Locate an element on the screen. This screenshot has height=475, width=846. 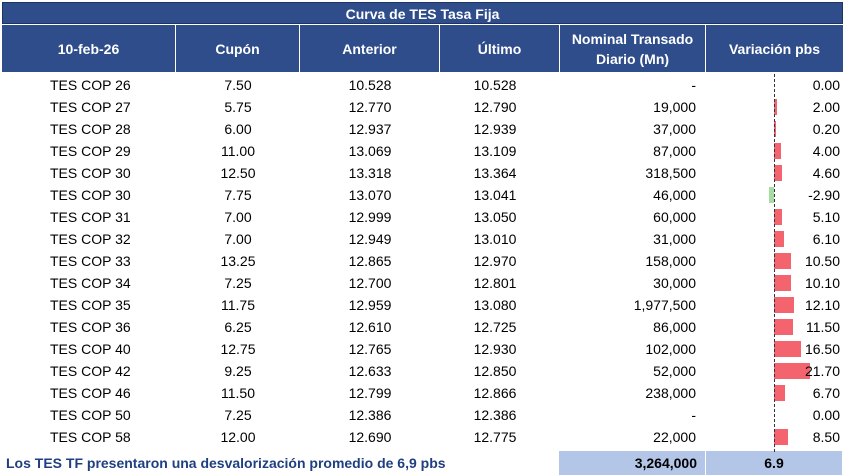
anterior-cell: 12.959 is located at coordinates (370, 305).